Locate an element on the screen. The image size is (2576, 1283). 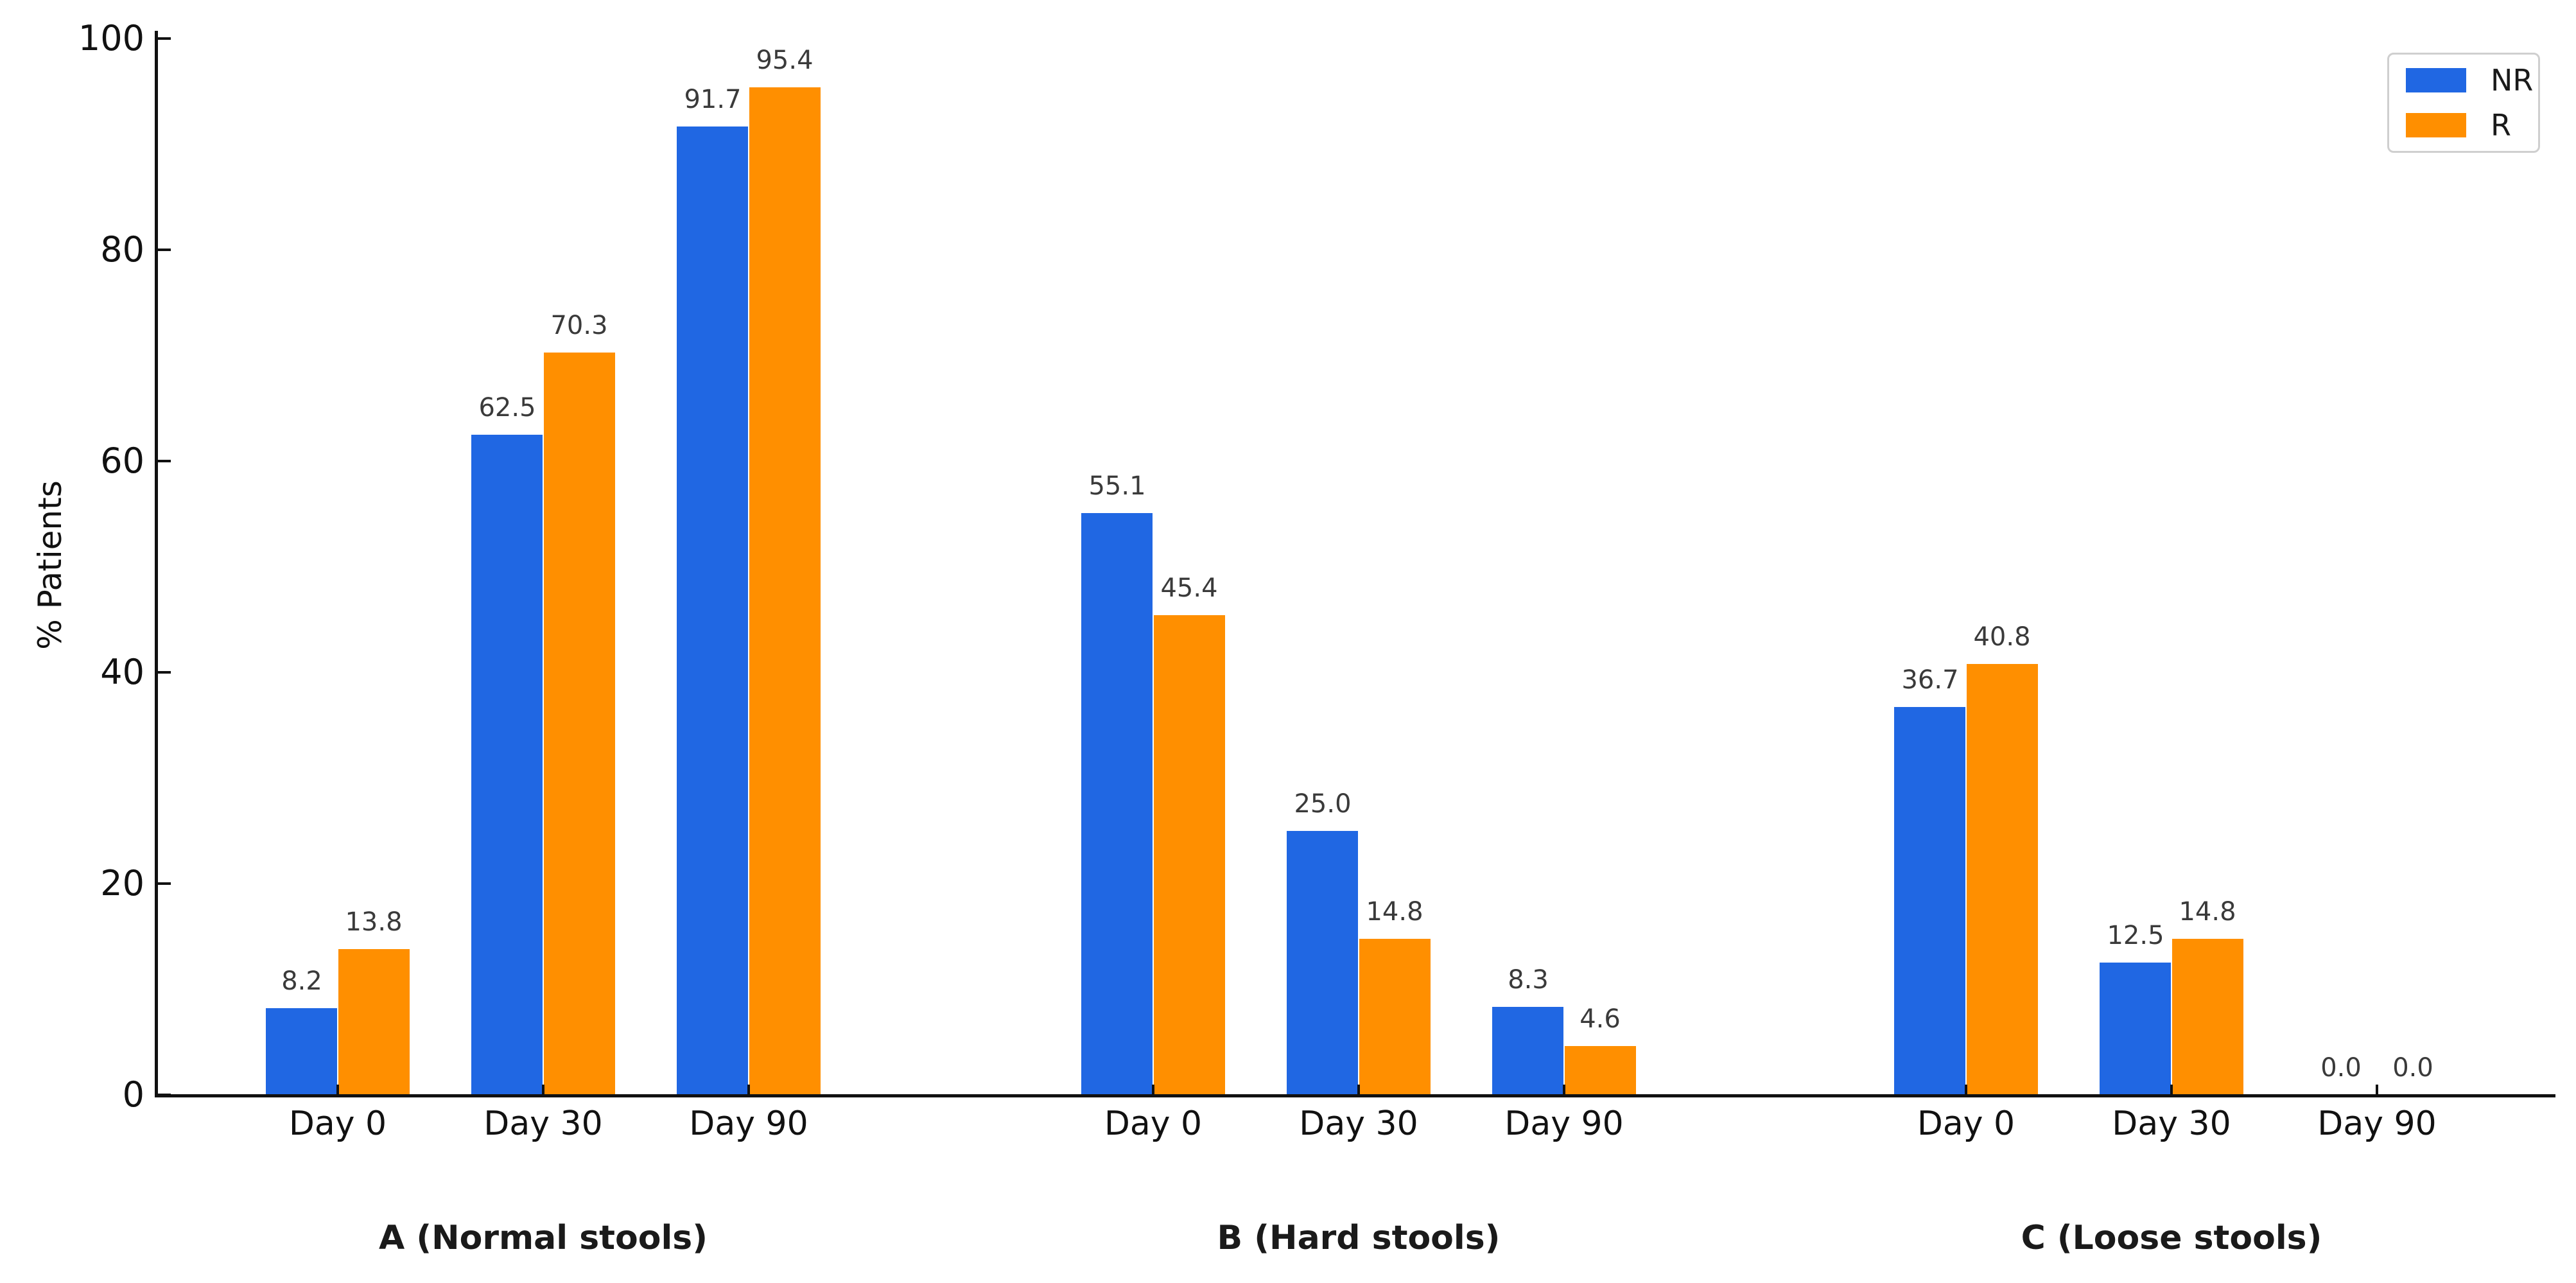
x-axis-line is located at coordinates (1355, 1095).